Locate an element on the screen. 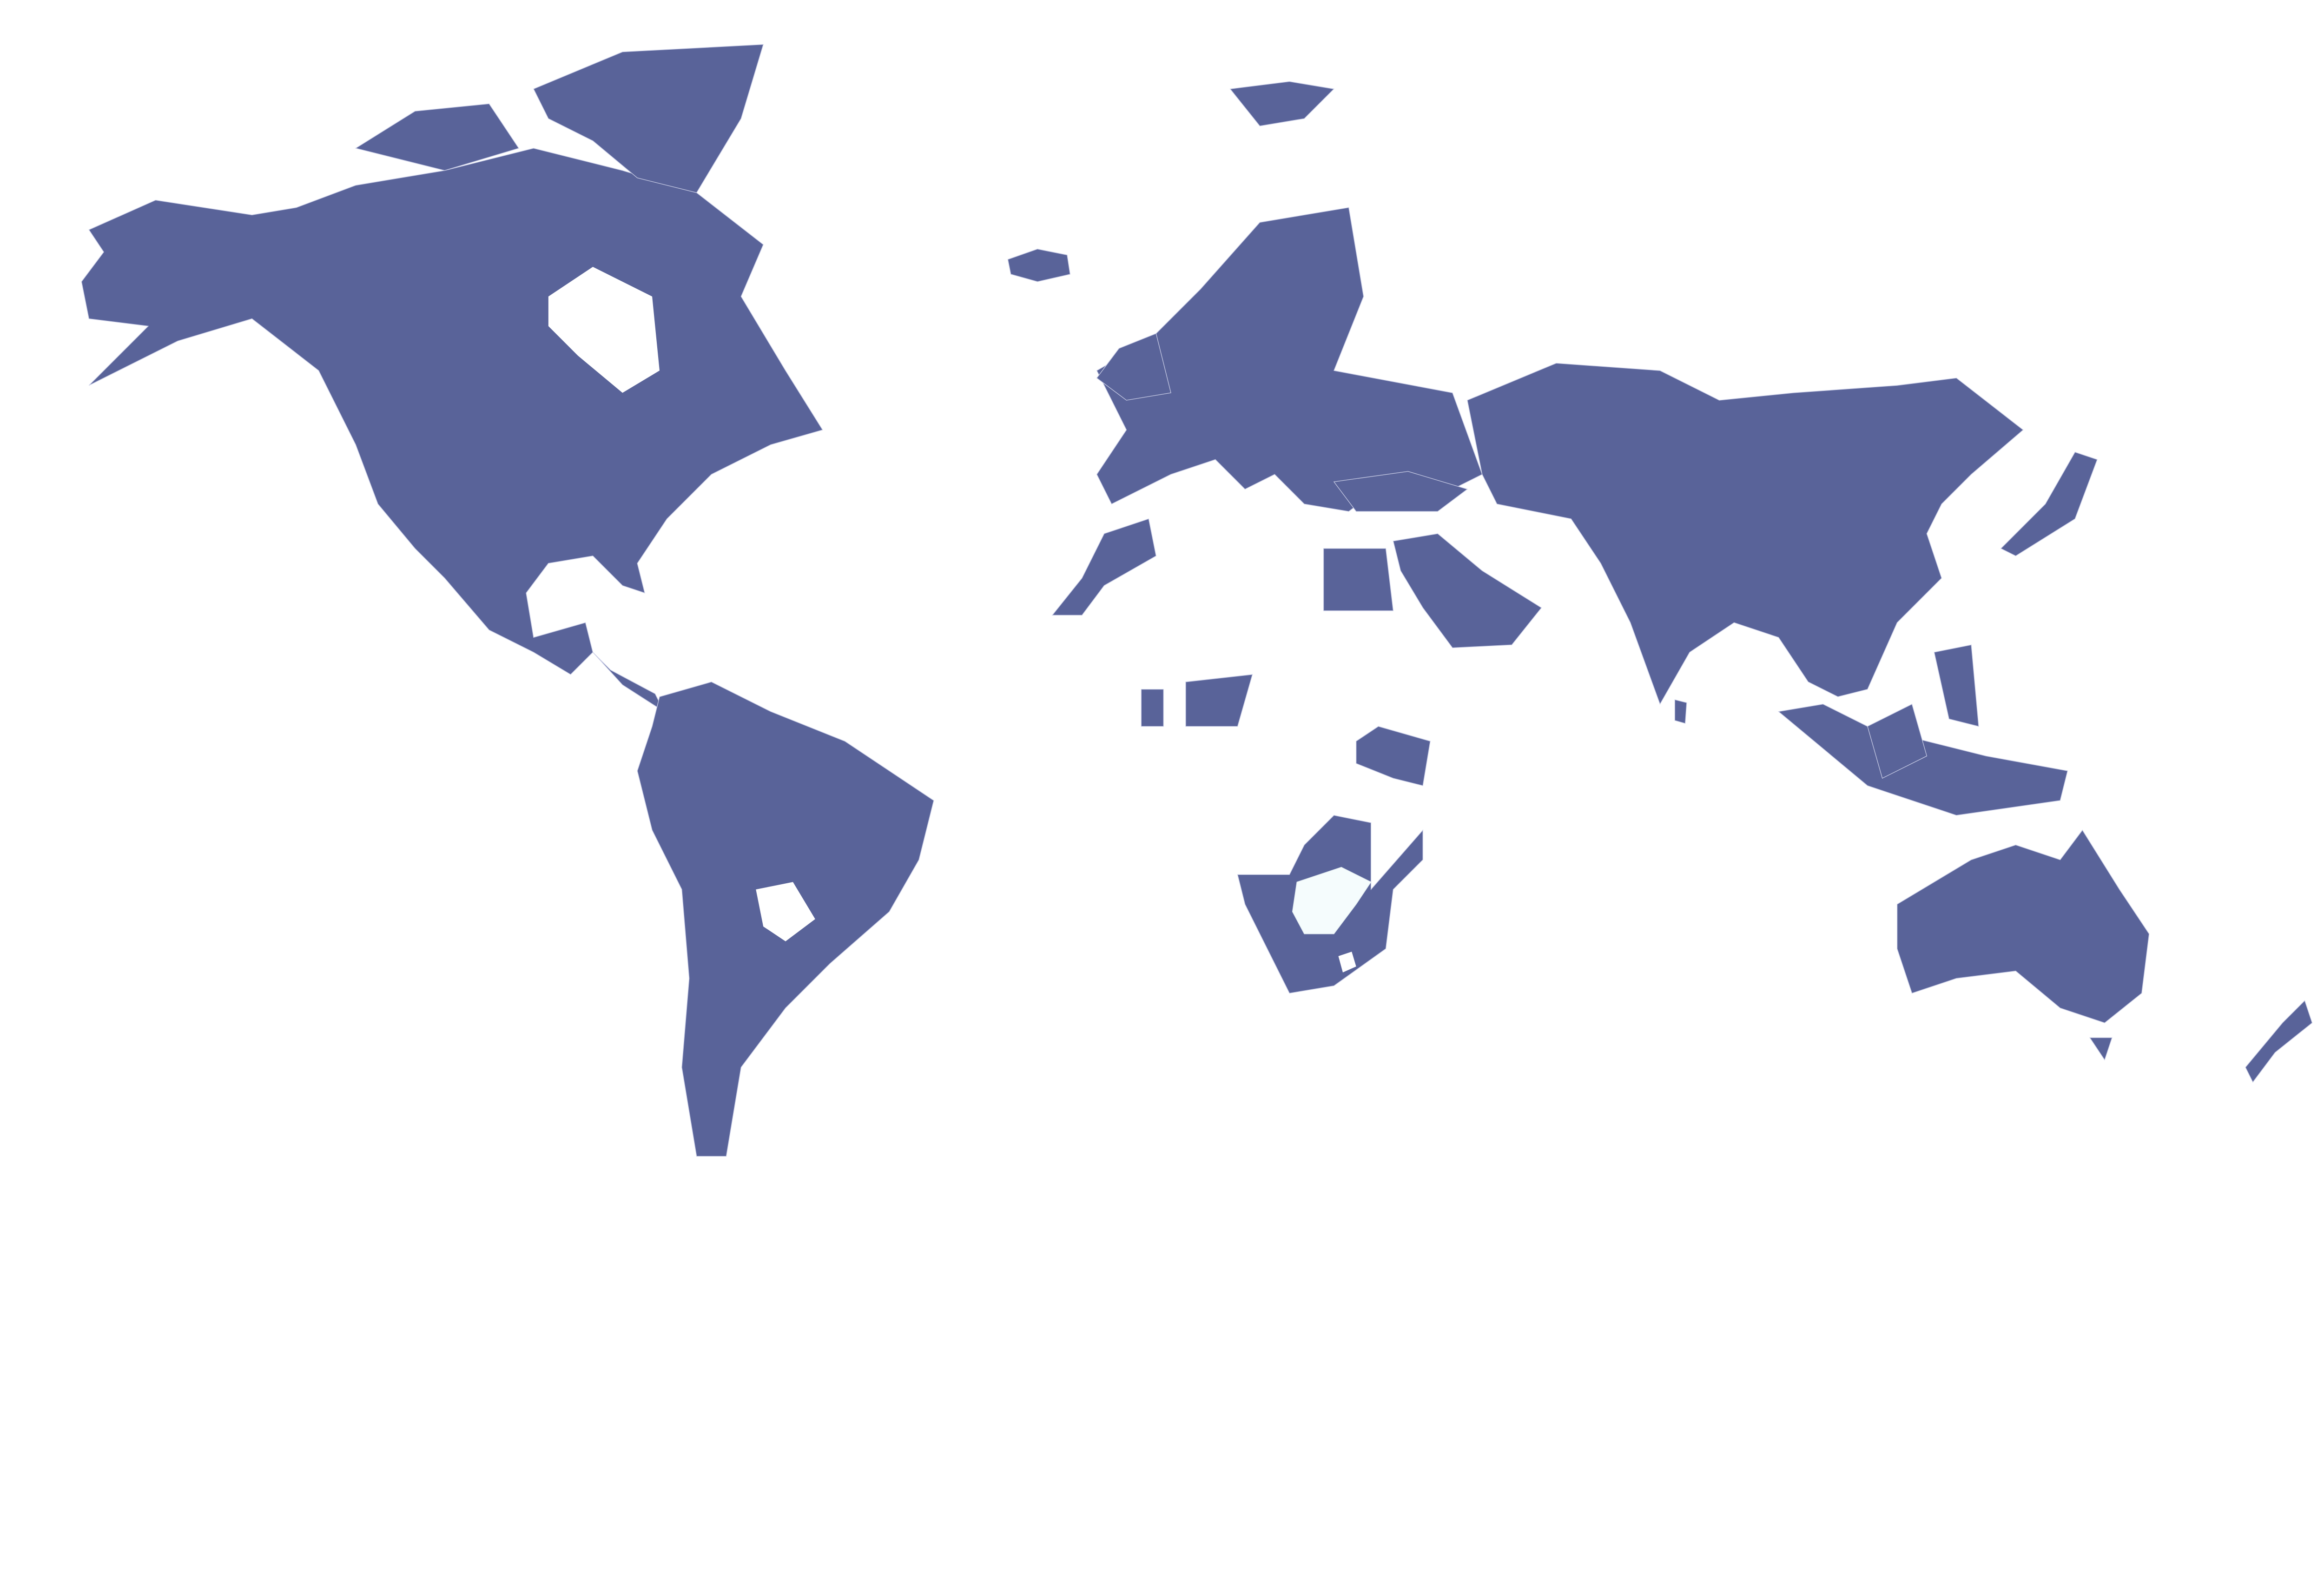 The height and width of the screenshot is (1582, 2324). region-nigeria is located at coordinates (1219, 700).